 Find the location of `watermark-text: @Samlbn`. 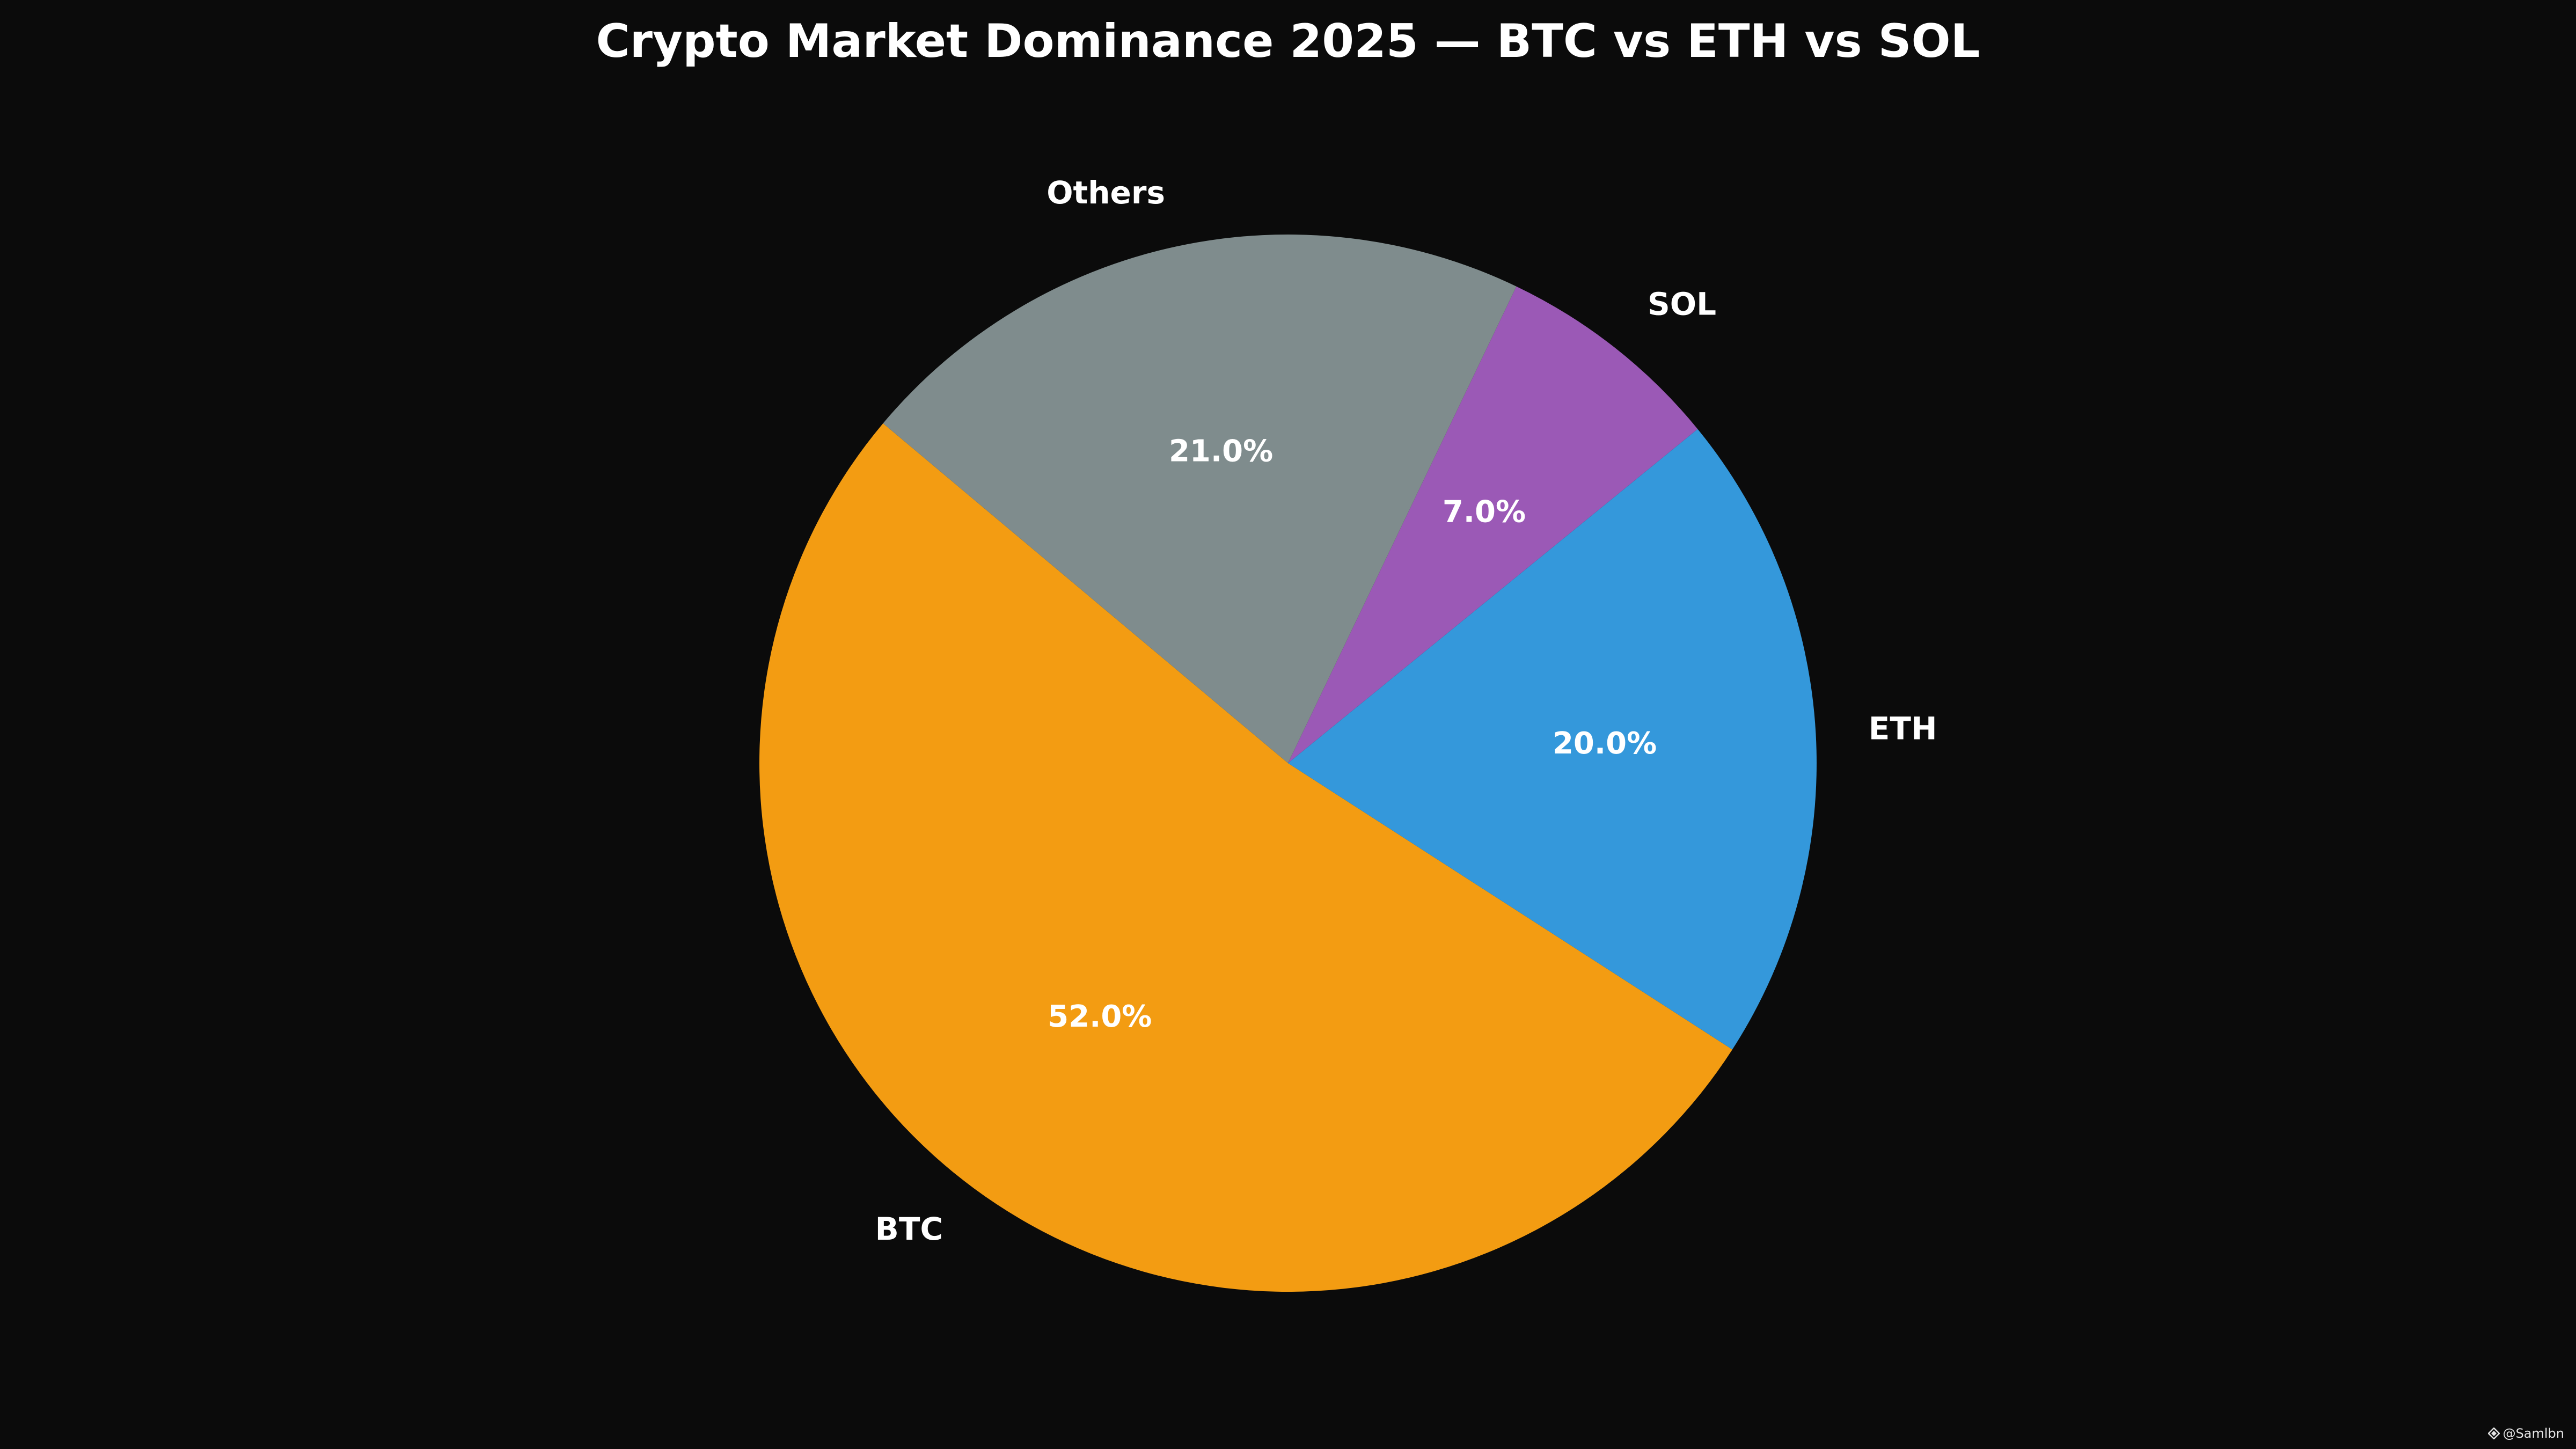

watermark-text: @Samlbn is located at coordinates (2533, 1433).